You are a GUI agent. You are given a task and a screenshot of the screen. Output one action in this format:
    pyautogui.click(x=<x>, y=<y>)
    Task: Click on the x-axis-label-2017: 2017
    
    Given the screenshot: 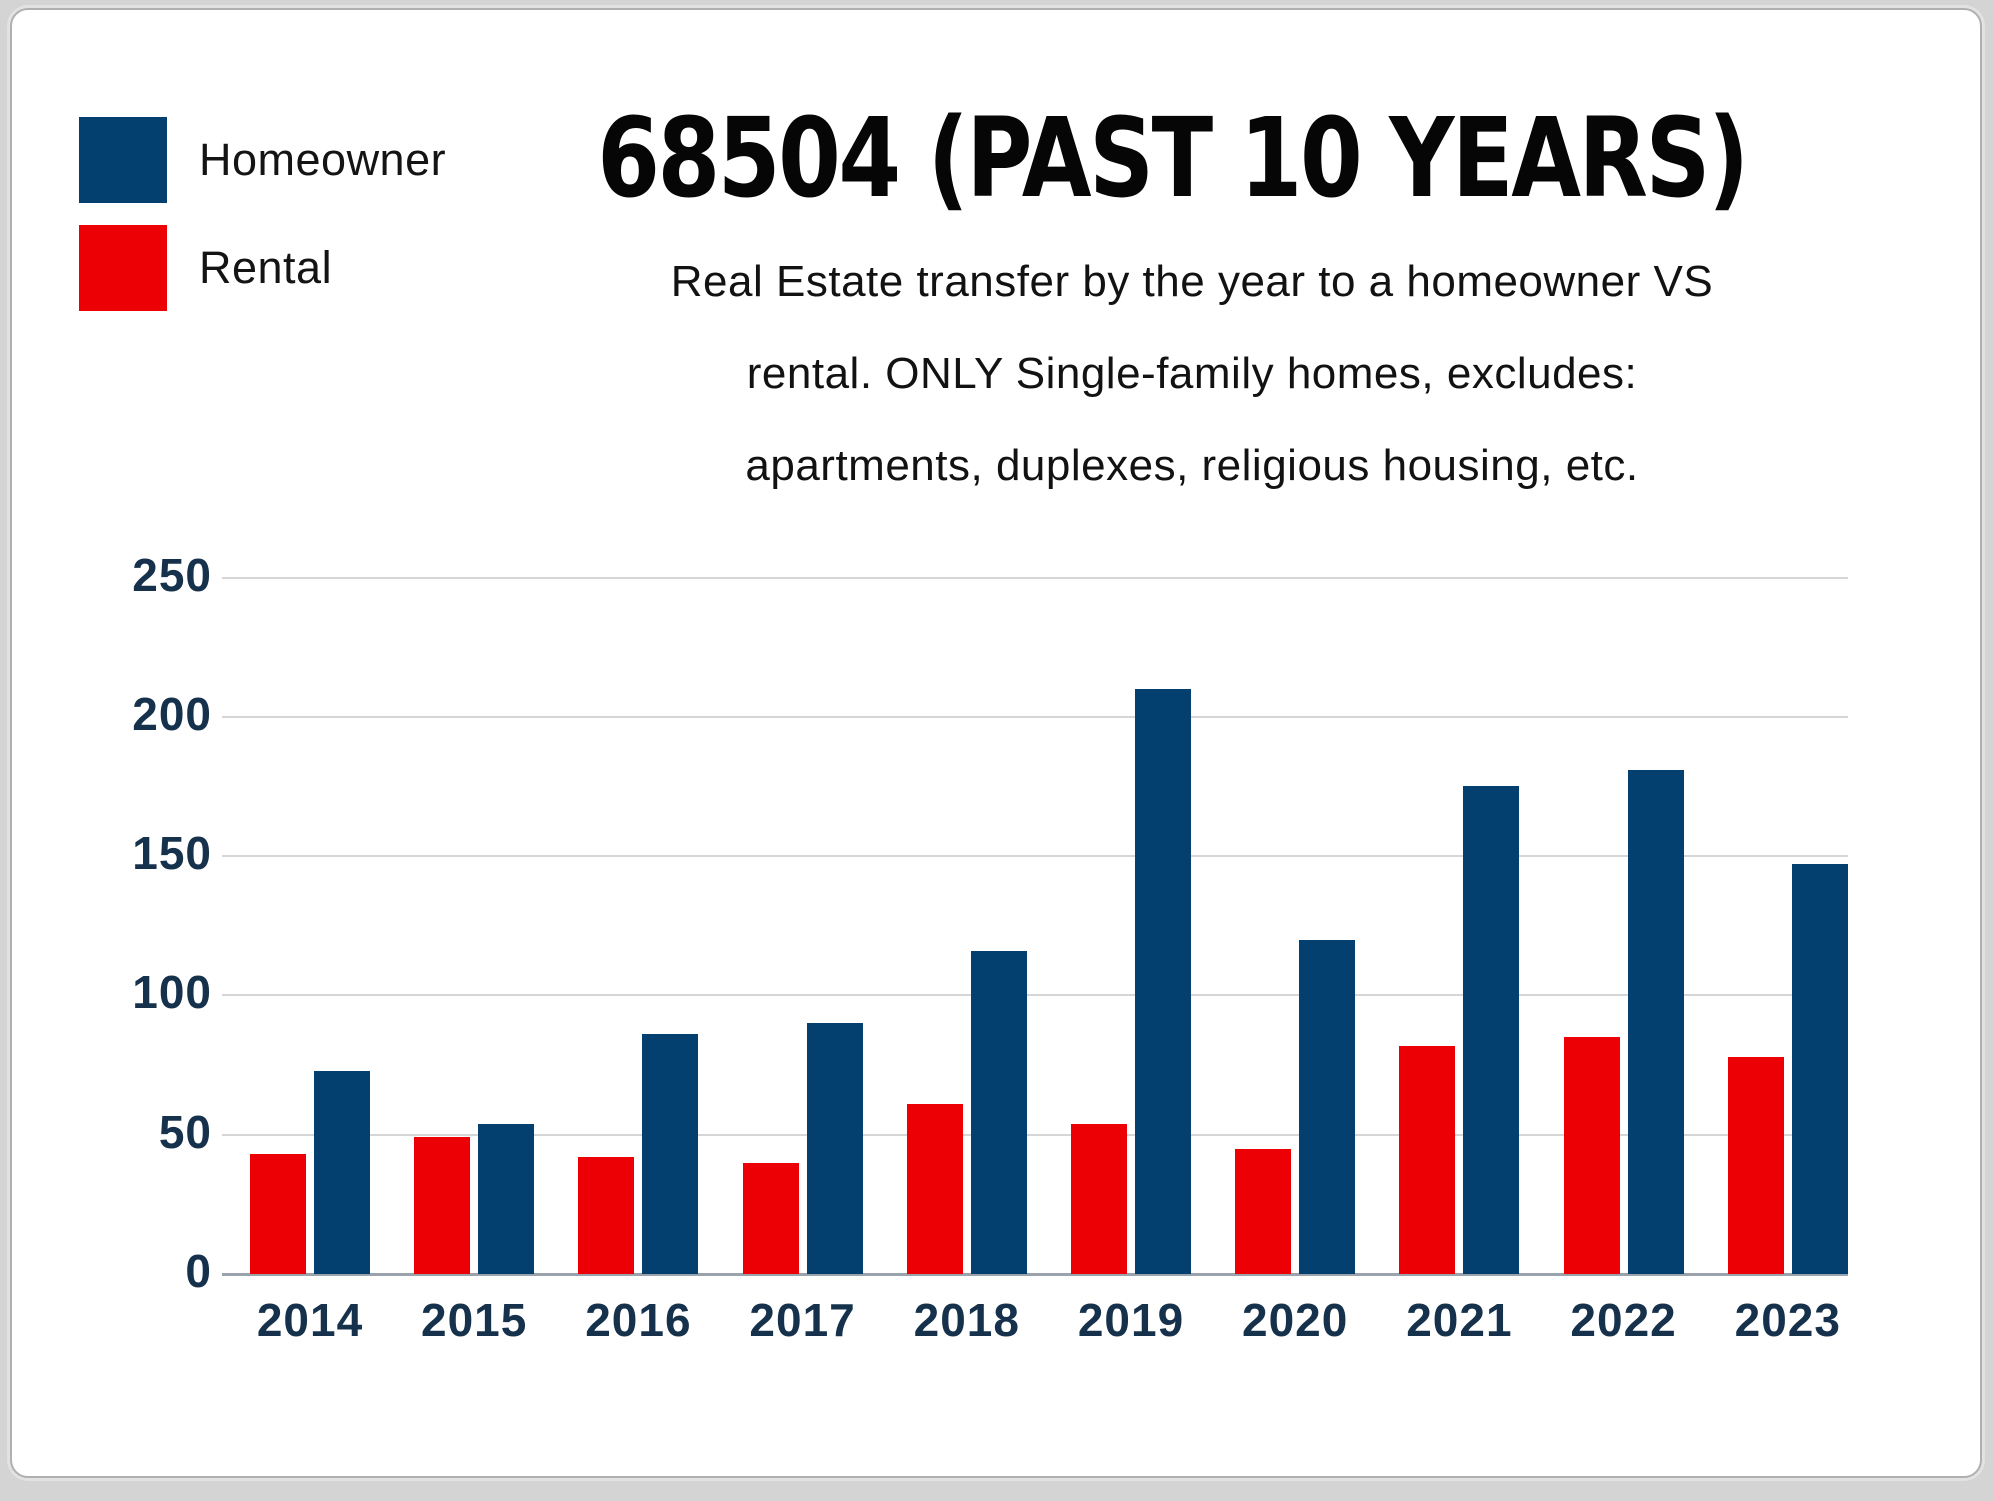 What is the action you would take?
    pyautogui.click(x=802, y=1320)
    